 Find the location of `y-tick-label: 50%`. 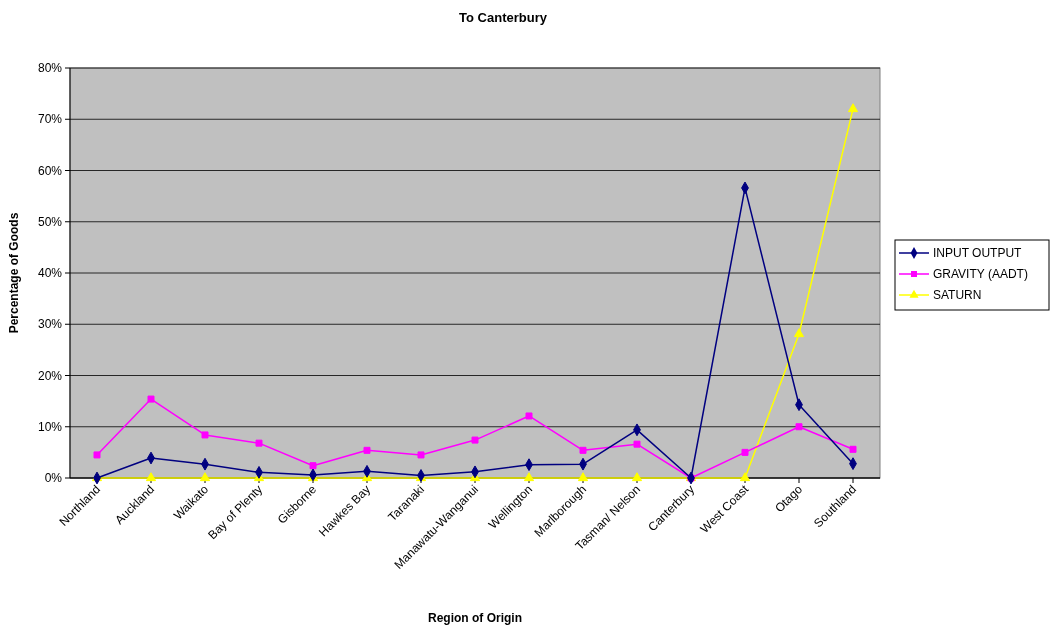

y-tick-label: 50% is located at coordinates (50, 221).